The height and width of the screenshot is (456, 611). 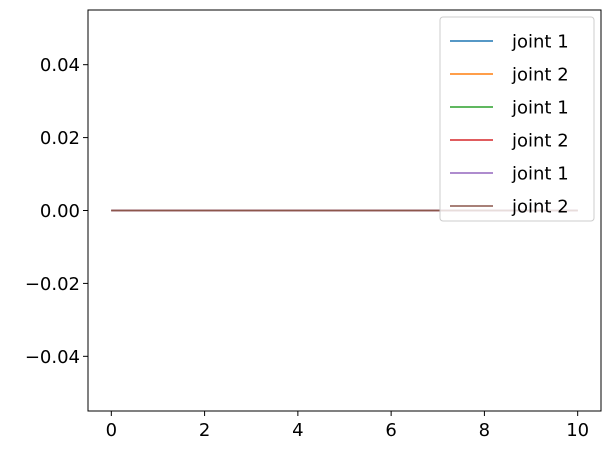 What do you see at coordinates (297, 430) in the screenshot?
I see `x-tick-label: 4` at bounding box center [297, 430].